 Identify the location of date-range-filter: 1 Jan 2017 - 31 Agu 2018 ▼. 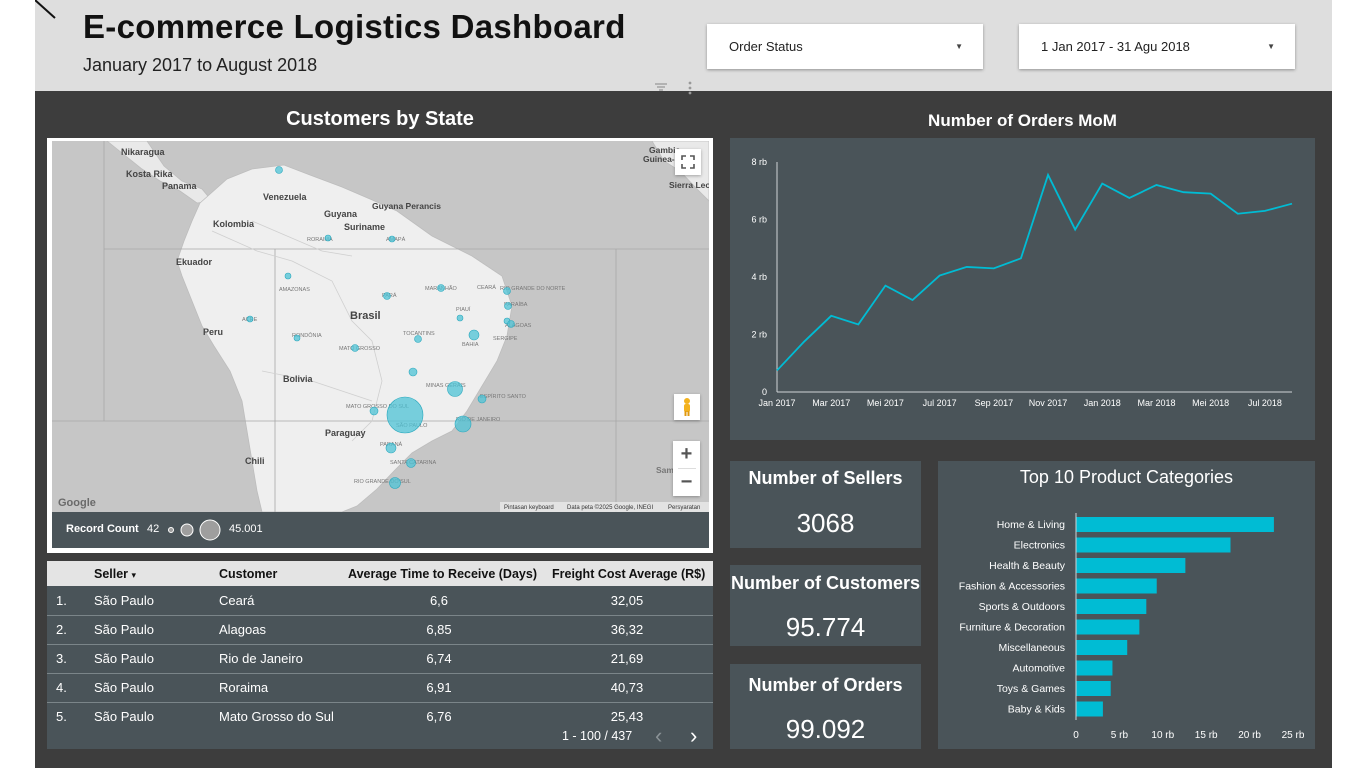
(1157, 46).